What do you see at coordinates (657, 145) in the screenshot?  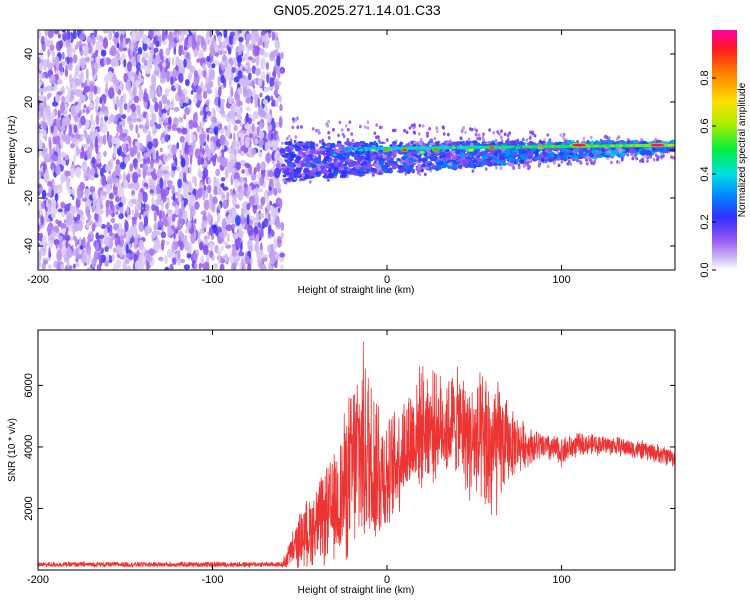 I see `band-peak` at bounding box center [657, 145].